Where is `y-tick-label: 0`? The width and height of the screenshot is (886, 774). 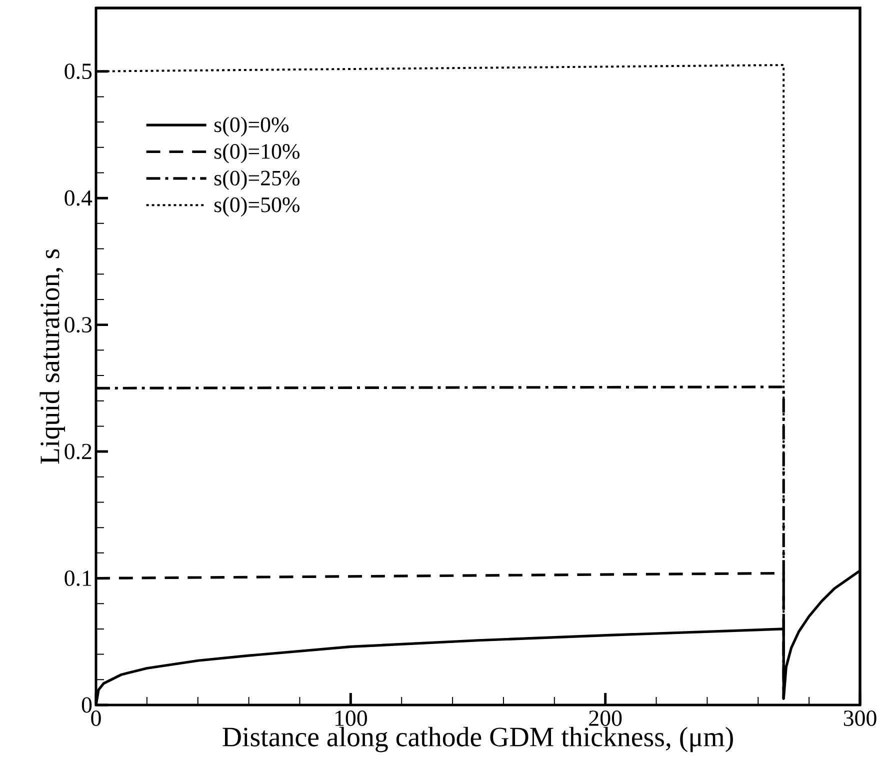
y-tick-label: 0 is located at coordinates (87, 705).